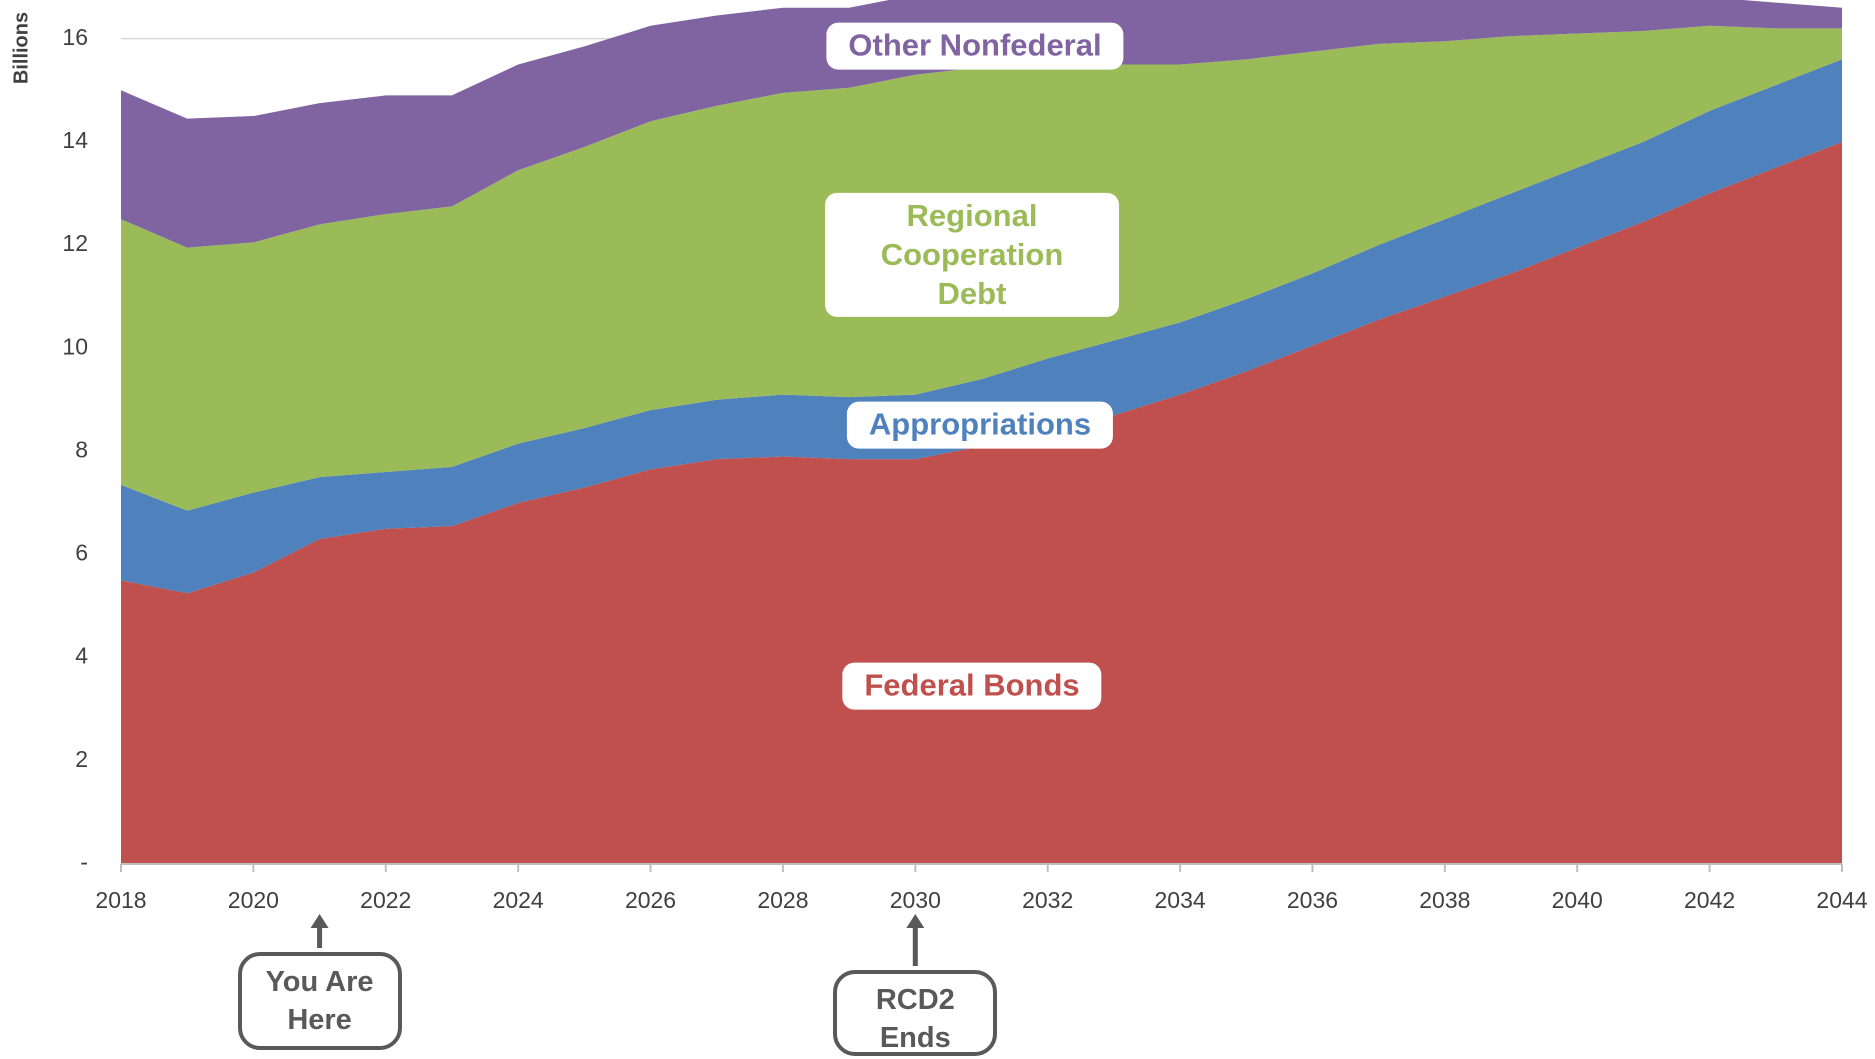  Describe the element at coordinates (81, 449) in the screenshot. I see `y-tick-label: 8` at that location.